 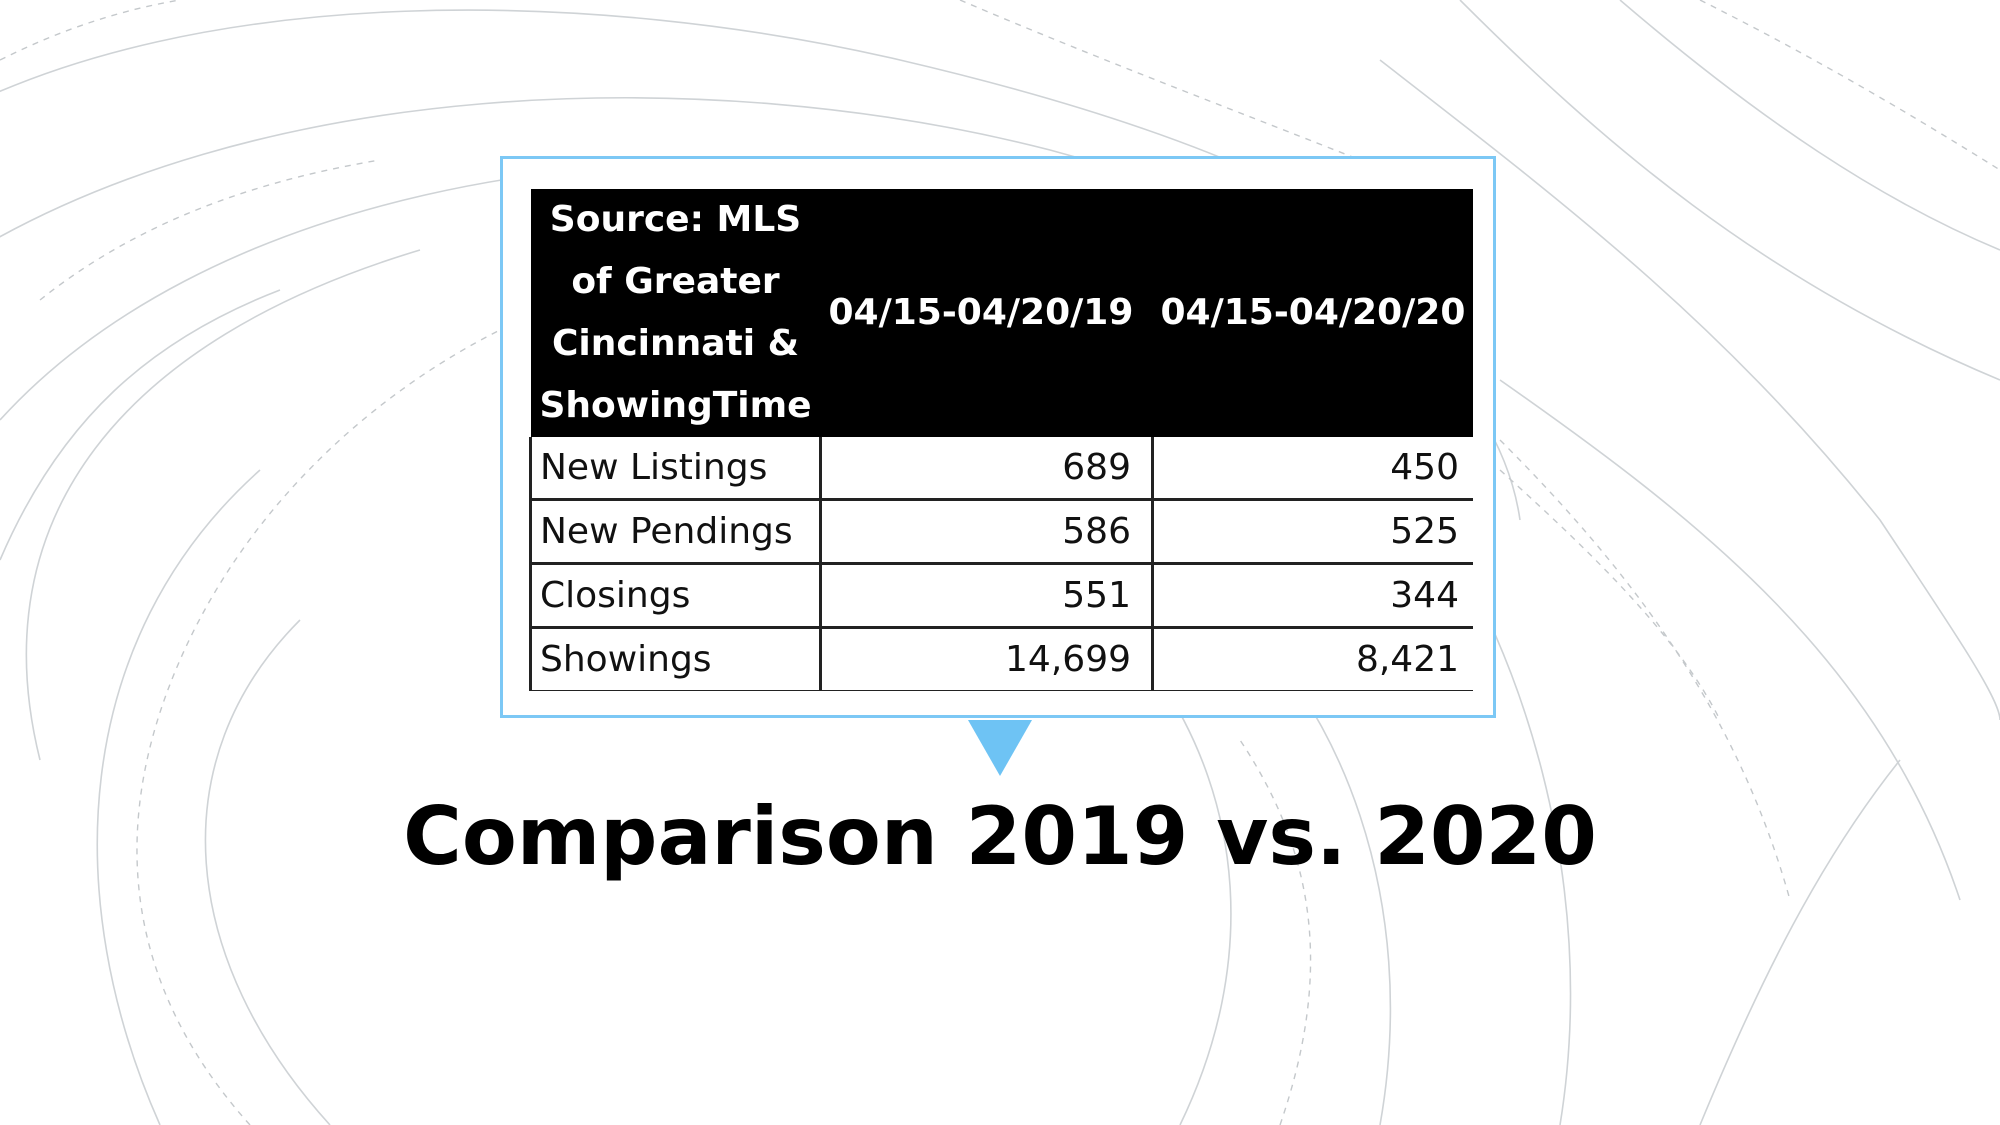 I want to click on row-label: New Pendings, so click(x=675, y=532).